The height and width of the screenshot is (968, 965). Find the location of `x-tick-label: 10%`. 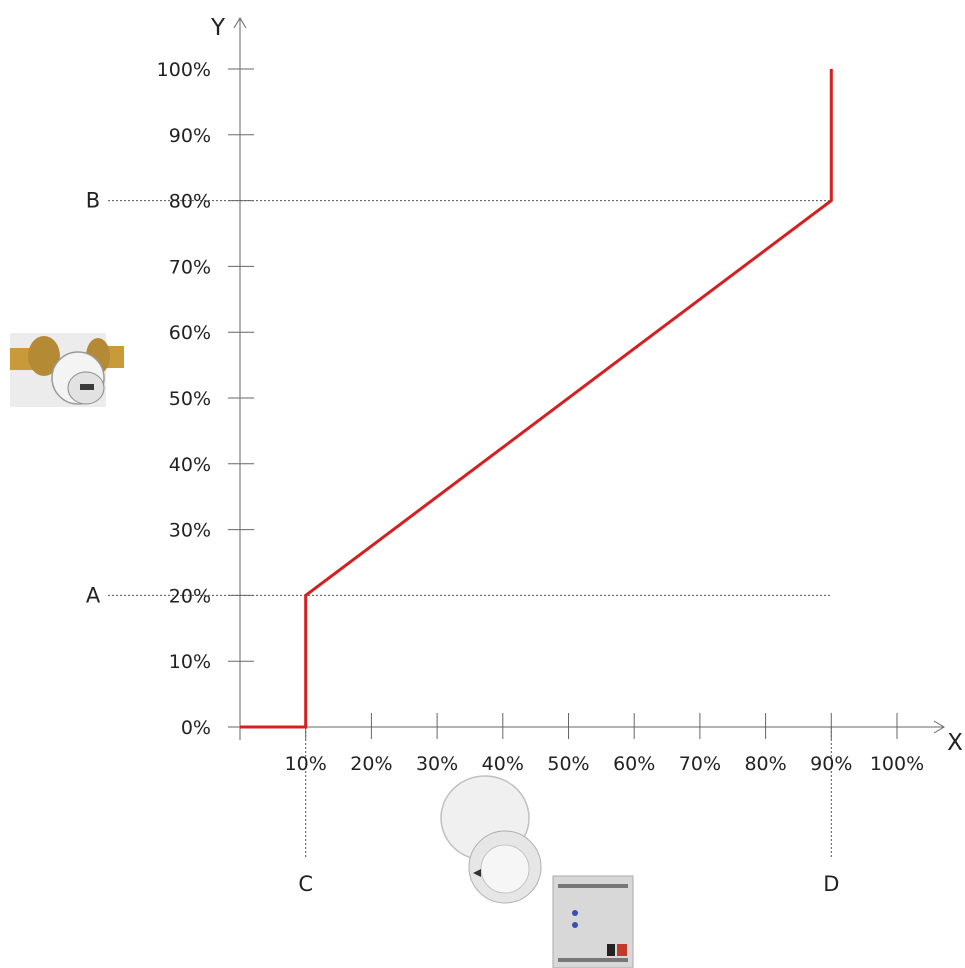

x-tick-label: 10% is located at coordinates (306, 764).